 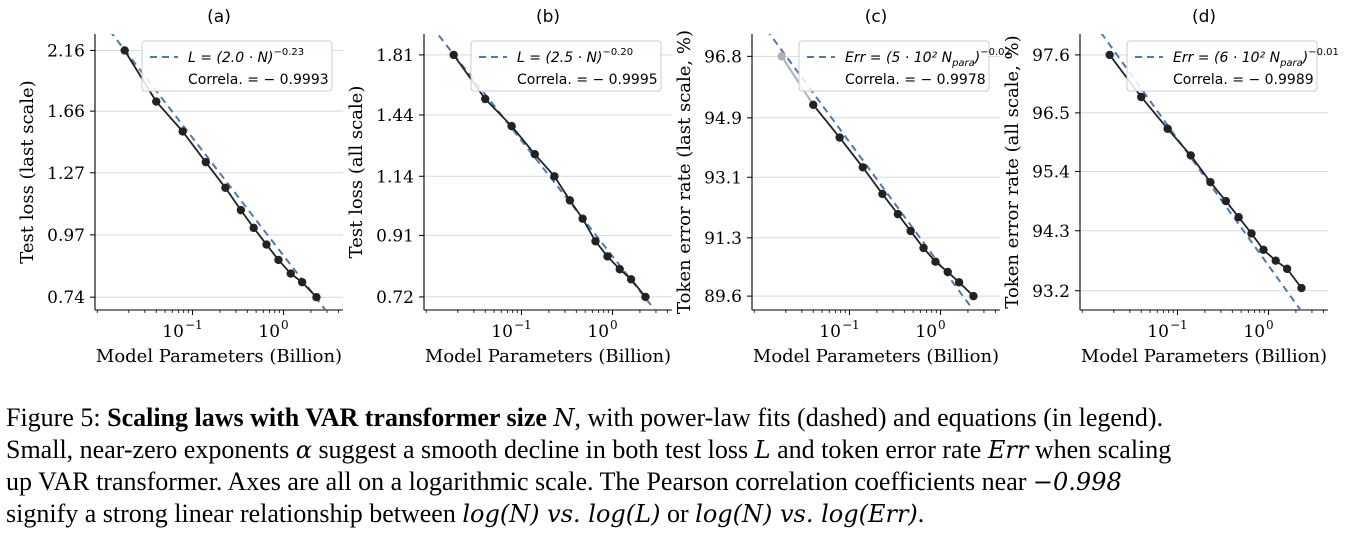 What do you see at coordinates (1051, 172) in the screenshot?
I see `y-tick-label: 95.4` at bounding box center [1051, 172].